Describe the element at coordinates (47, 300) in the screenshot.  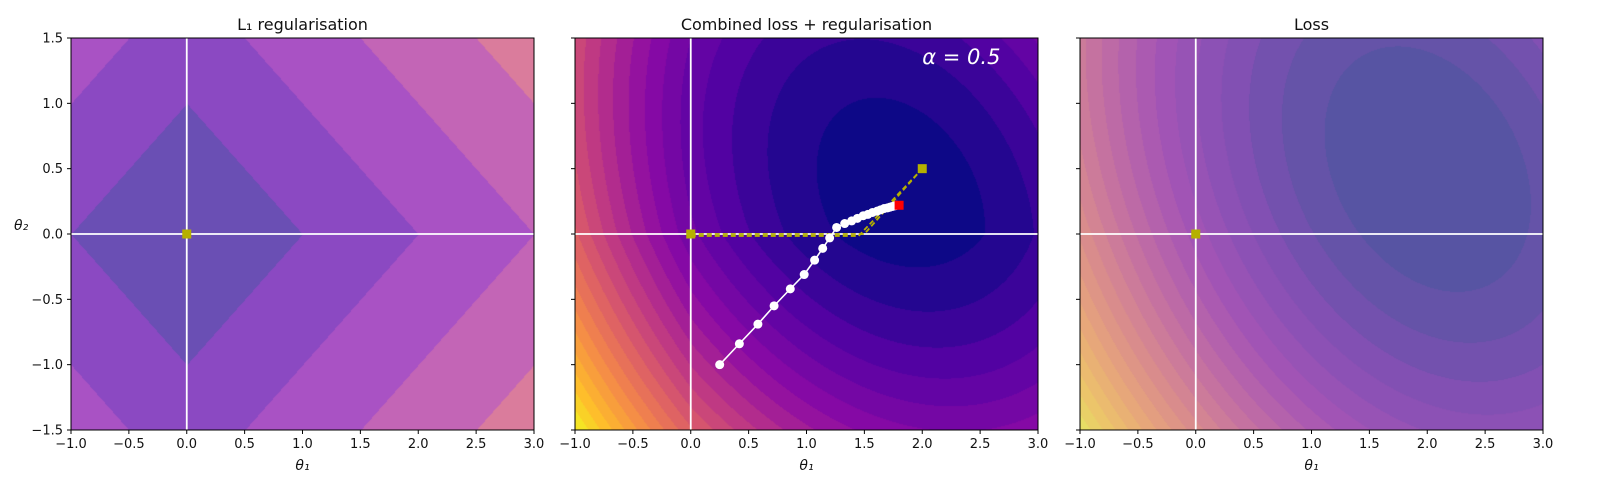
I see `y-tick-label-4: −0.5` at that location.